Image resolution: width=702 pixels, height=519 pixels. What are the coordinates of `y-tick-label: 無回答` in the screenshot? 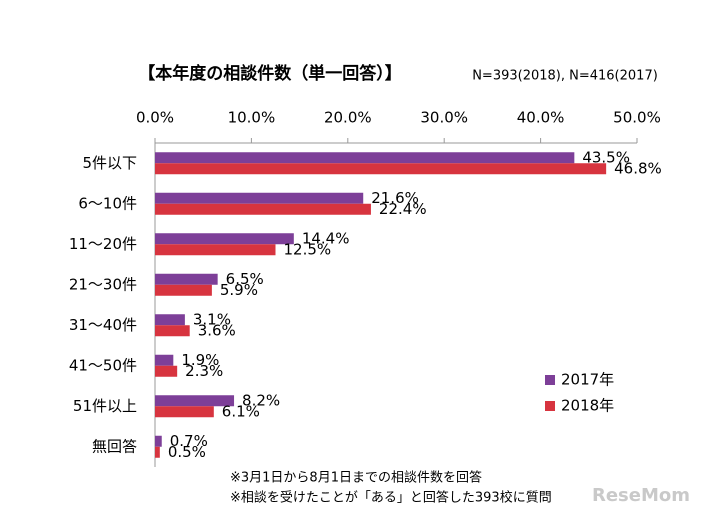 It's located at (114, 446).